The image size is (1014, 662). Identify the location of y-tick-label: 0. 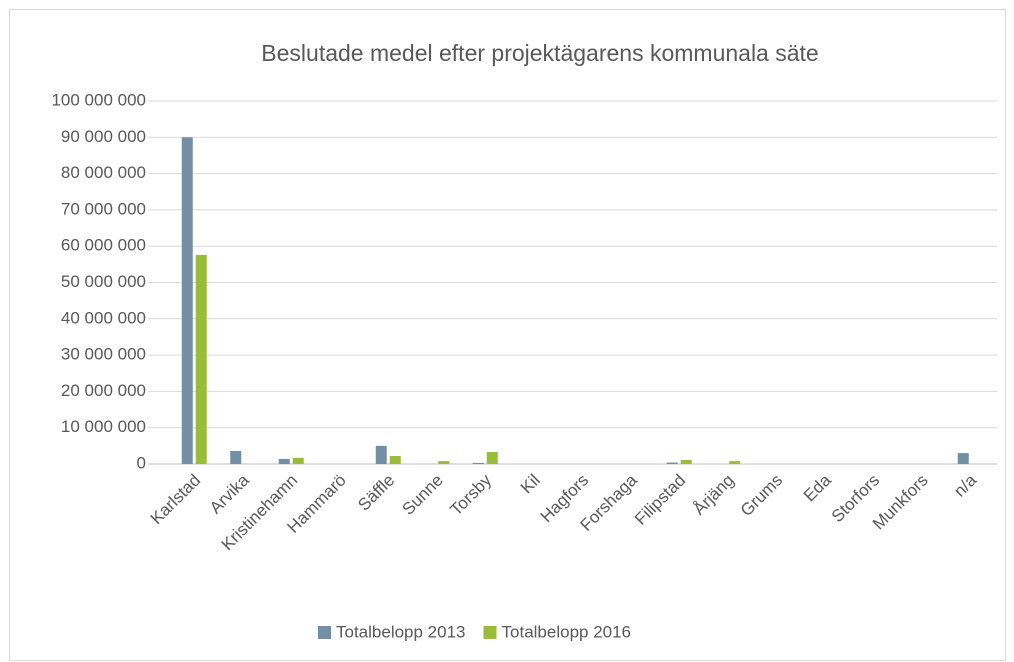
(141, 462).